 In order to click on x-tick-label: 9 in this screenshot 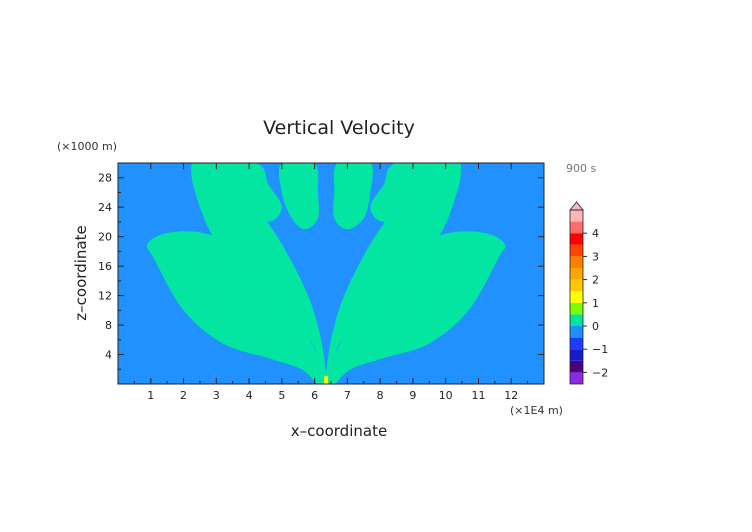, I will do `click(412, 395)`.